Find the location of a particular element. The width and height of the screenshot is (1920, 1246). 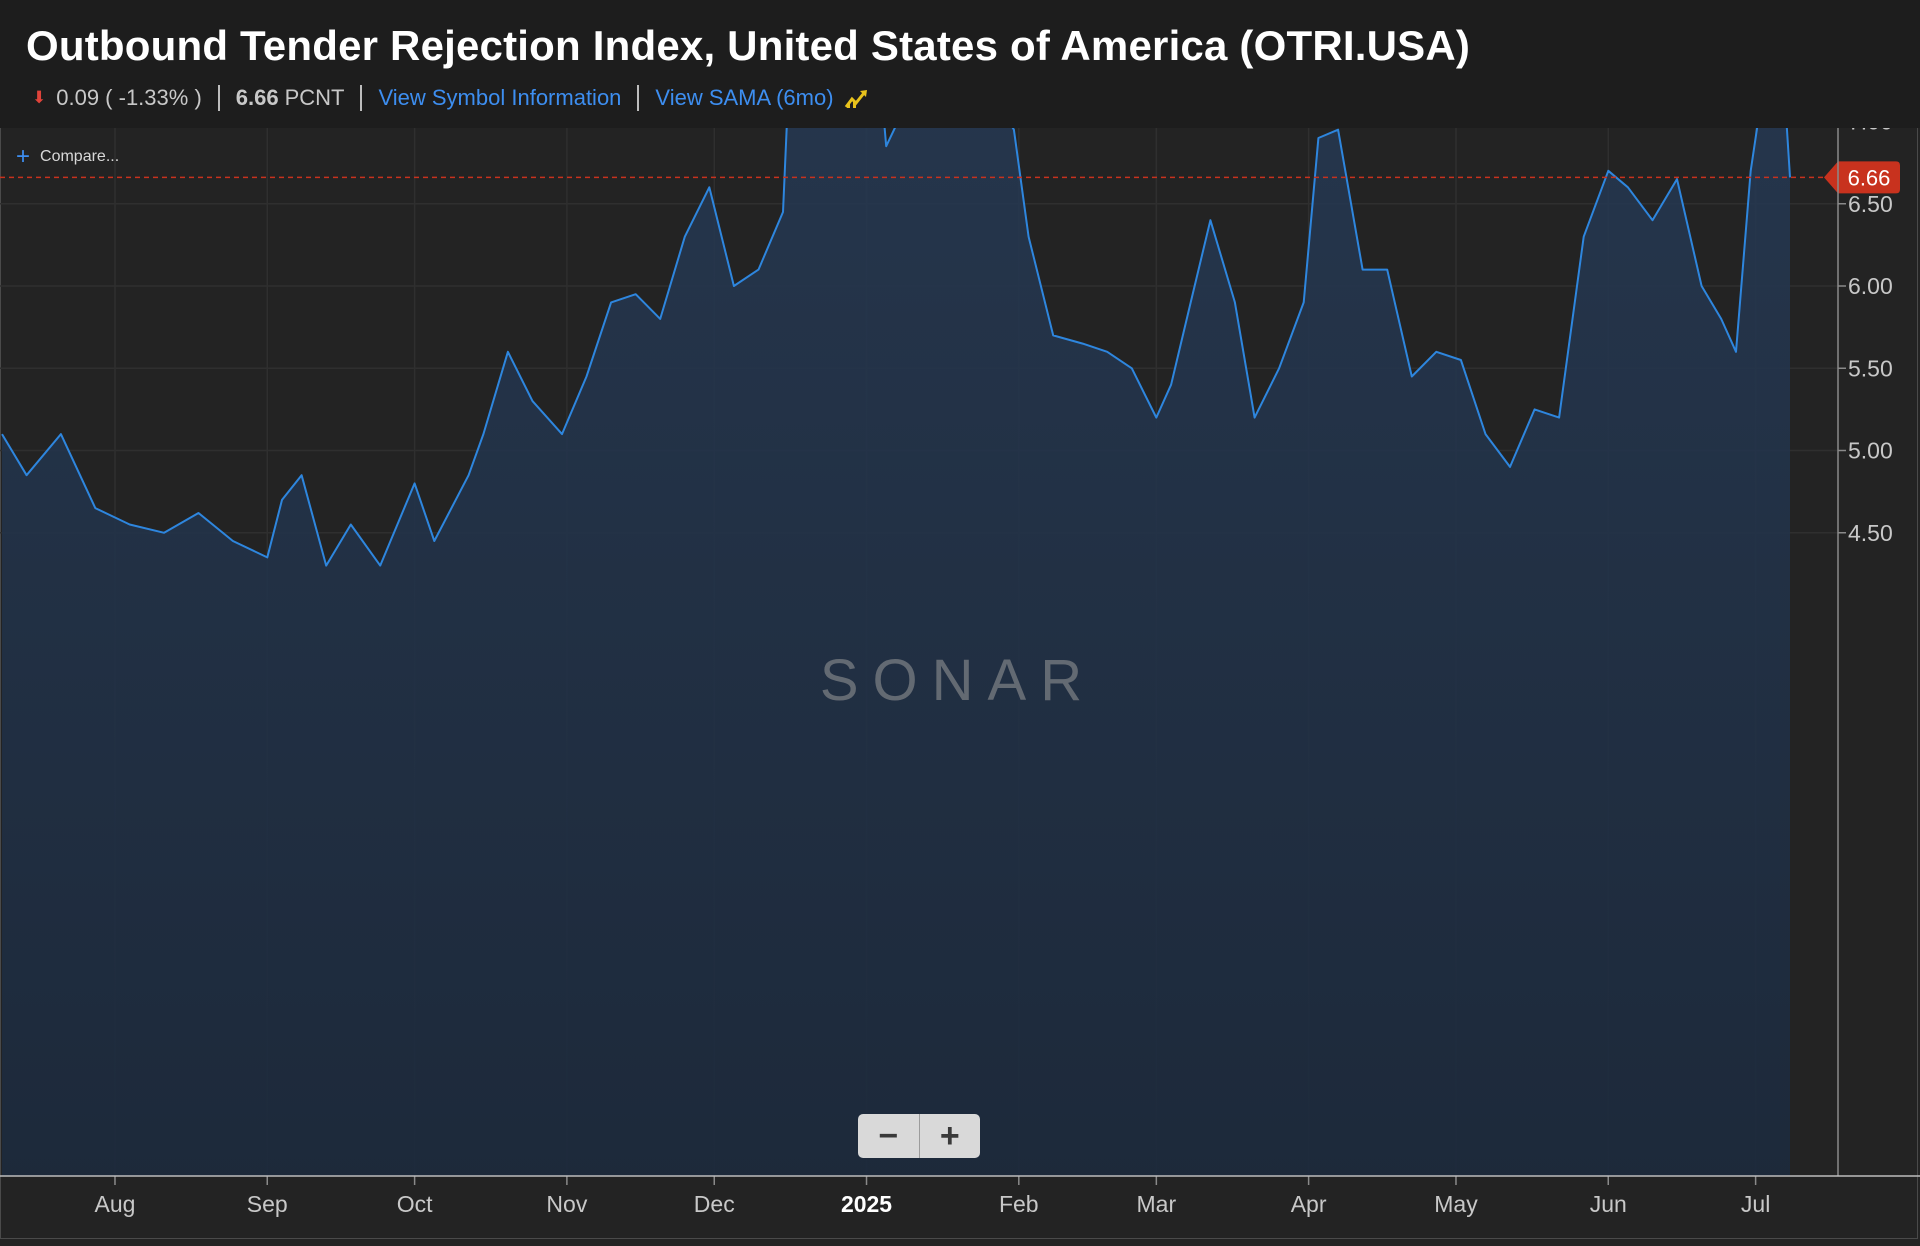

zoom-divider is located at coordinates (919, 1136).